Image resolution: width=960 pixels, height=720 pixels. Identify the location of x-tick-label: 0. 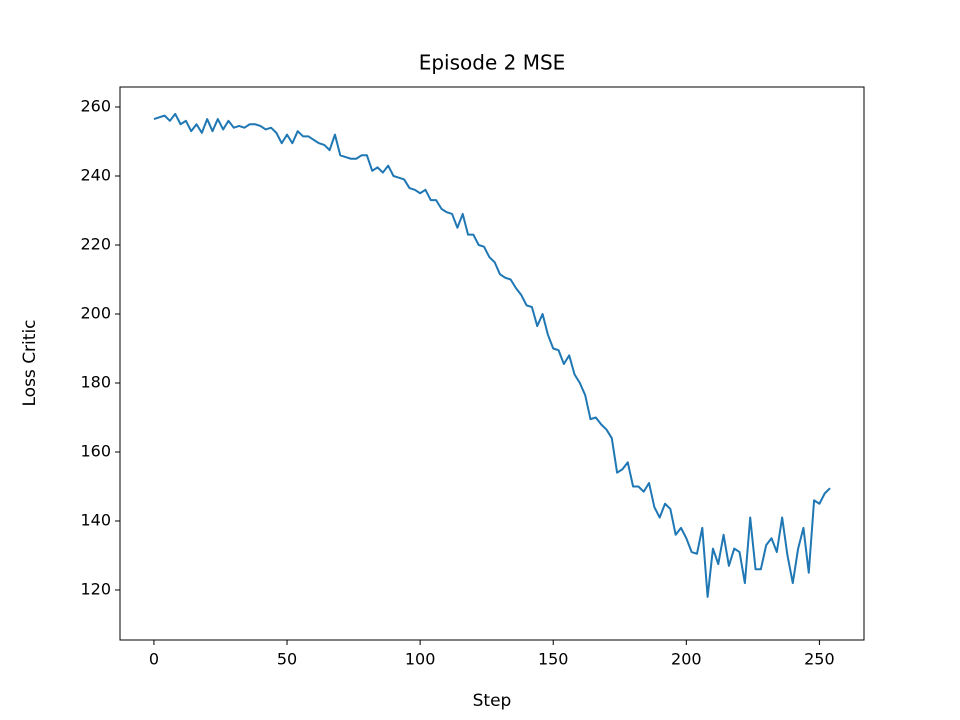
(154, 659).